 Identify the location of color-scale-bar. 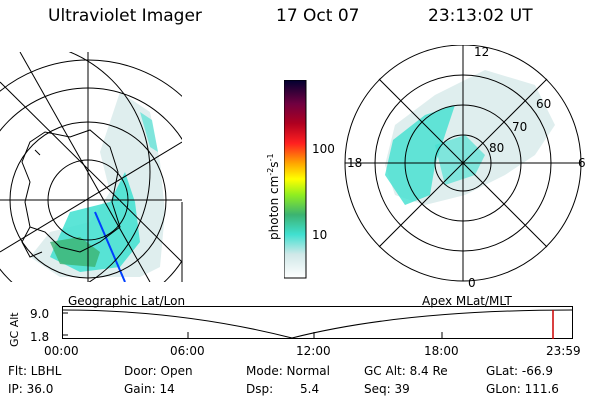
(295, 179).